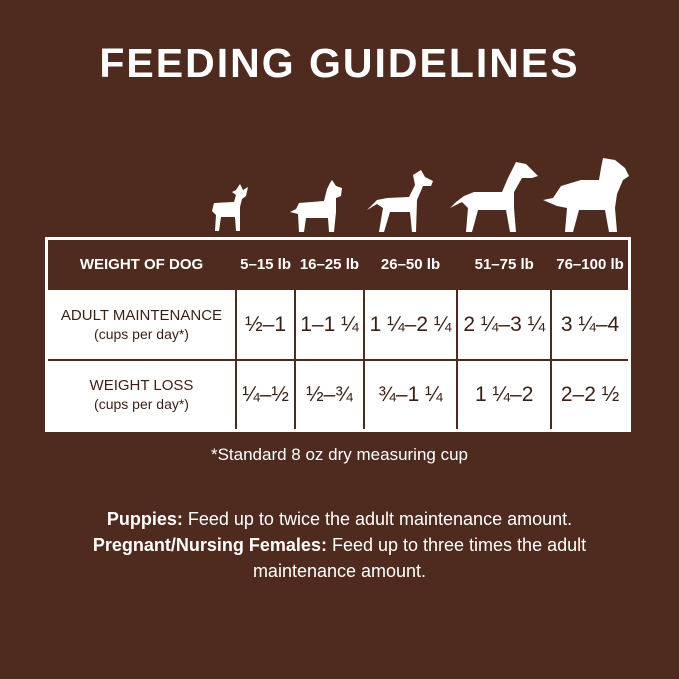  I want to click on giant-dog-icon, so click(586, 195).